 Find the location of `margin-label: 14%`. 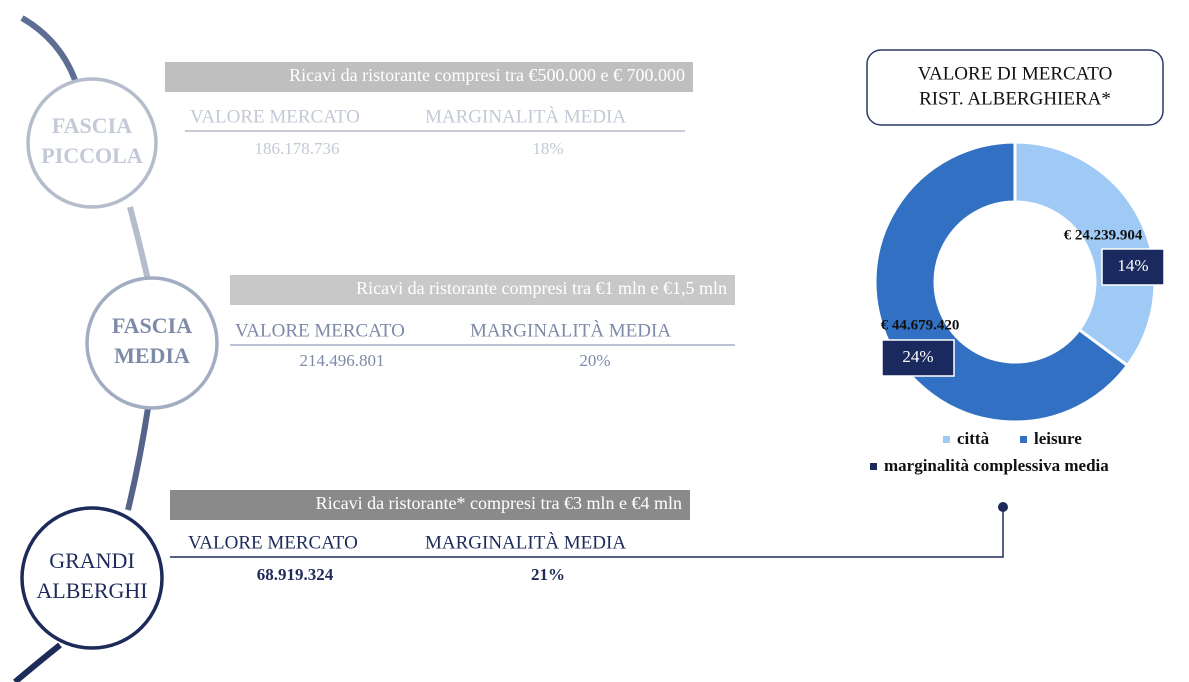

margin-label: 14% is located at coordinates (1132, 265).